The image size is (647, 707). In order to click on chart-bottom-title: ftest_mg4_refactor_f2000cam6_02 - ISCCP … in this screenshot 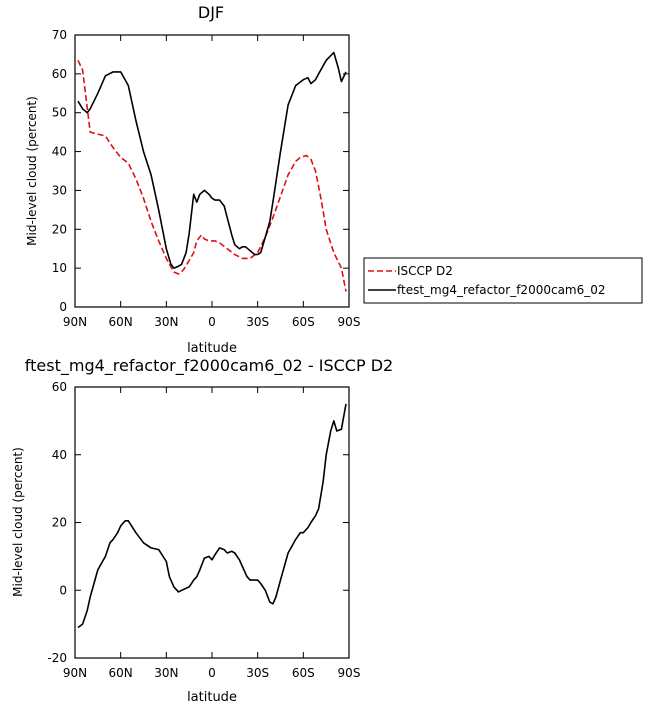, I will do `click(209, 366)`.